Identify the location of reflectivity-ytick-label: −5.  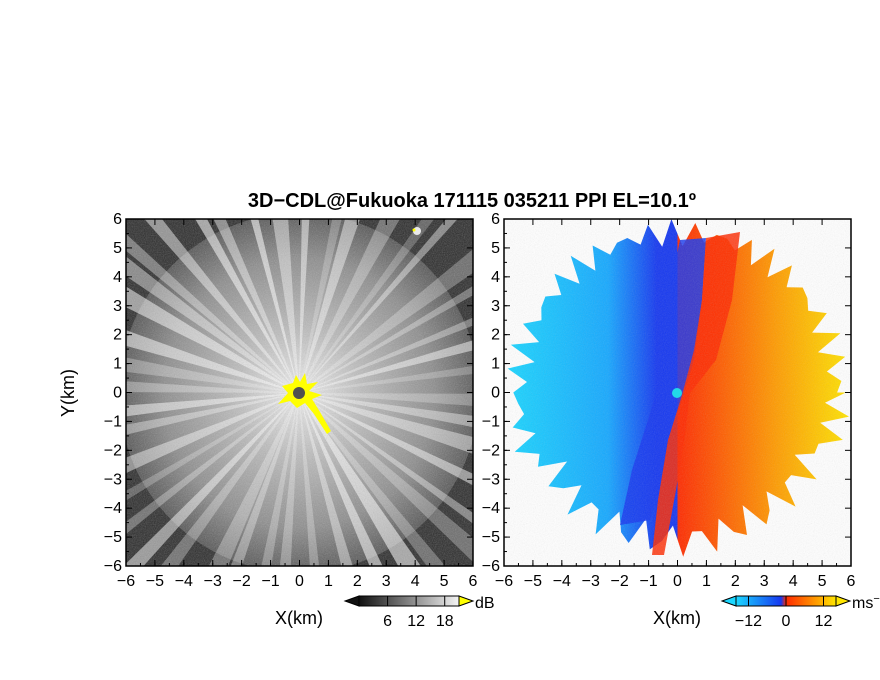
(113, 537).